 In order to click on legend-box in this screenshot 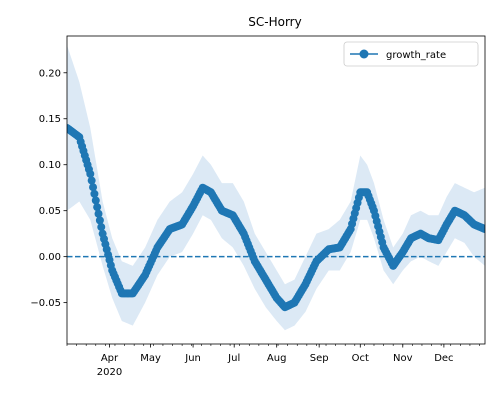, I will do `click(411, 54)`.